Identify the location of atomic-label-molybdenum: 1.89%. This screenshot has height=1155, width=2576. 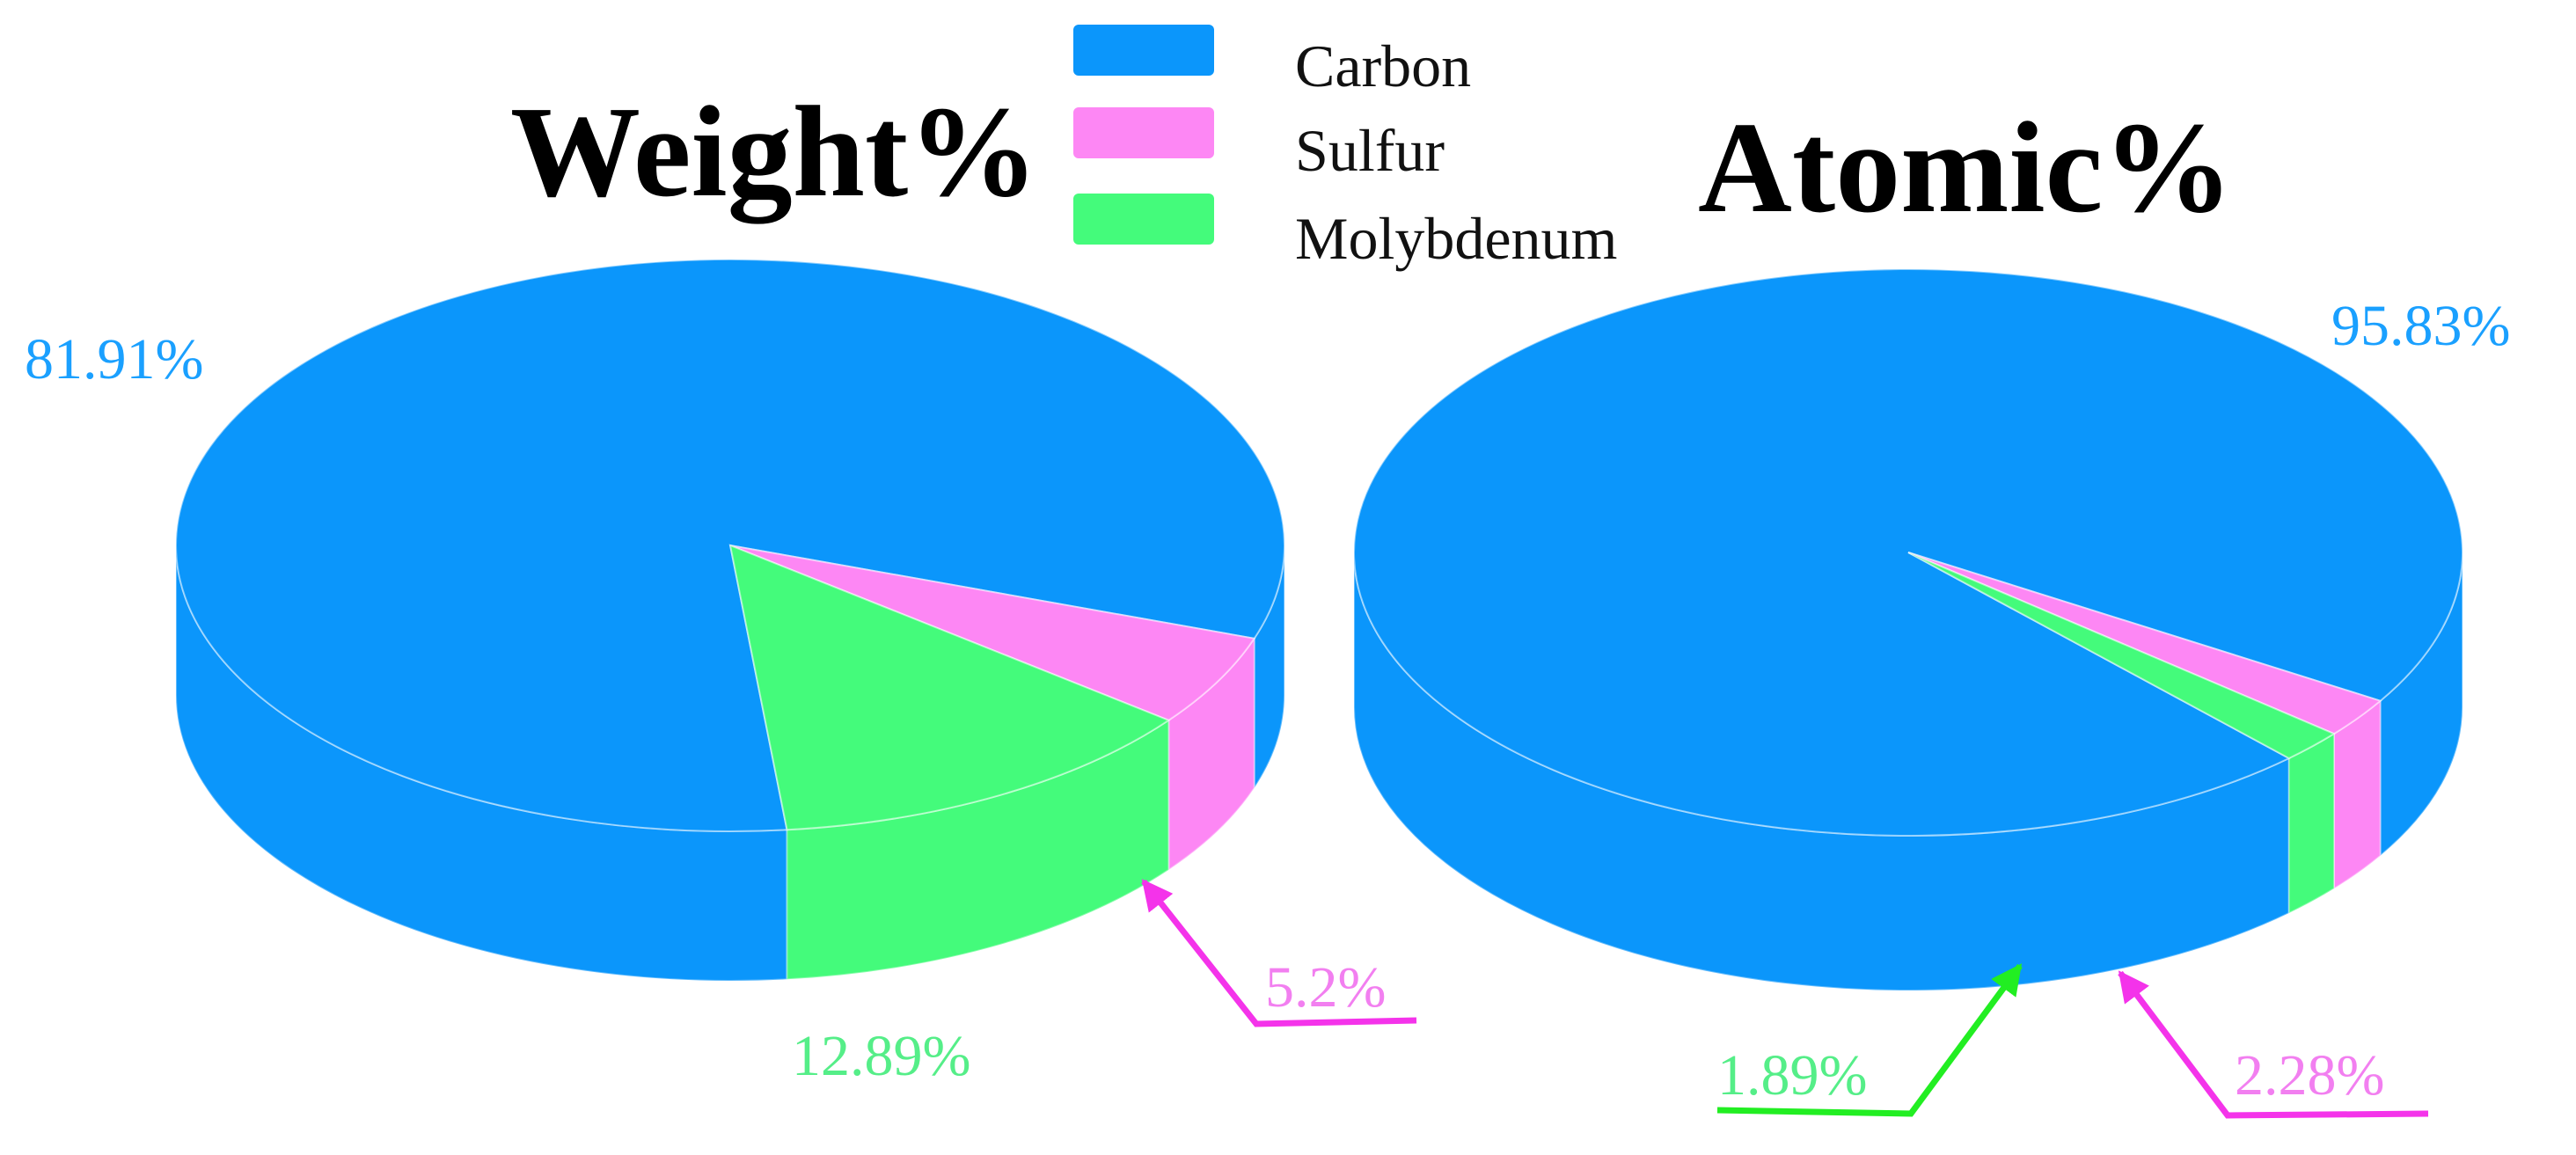
(1792, 1075).